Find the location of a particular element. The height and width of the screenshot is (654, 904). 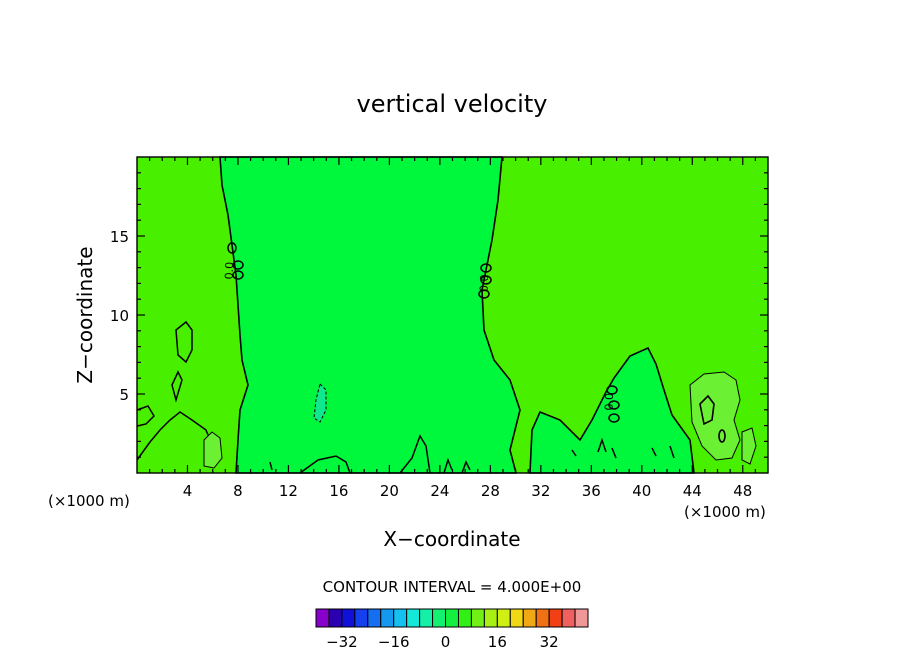

colorbar-tick-label: 16 is located at coordinates (497, 642).